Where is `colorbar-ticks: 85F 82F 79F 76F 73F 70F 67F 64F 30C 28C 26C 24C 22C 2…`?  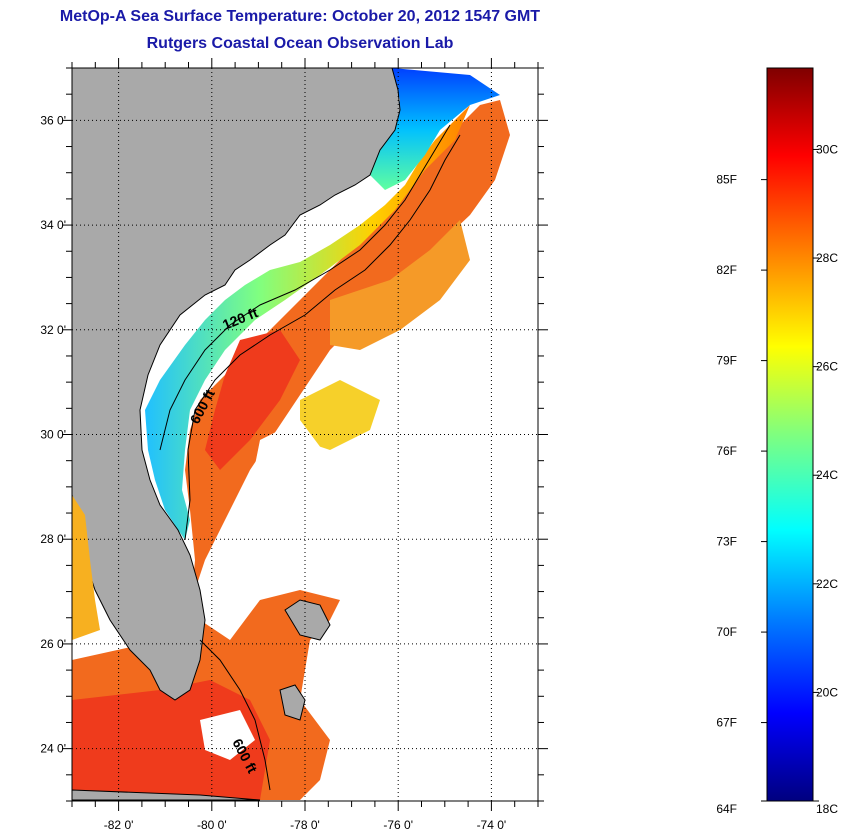 colorbar-ticks: 85F 82F 79F 76F 73F 70F 67F 64F 30C 28C 26C 24C 22C 2… is located at coordinates (777, 479).